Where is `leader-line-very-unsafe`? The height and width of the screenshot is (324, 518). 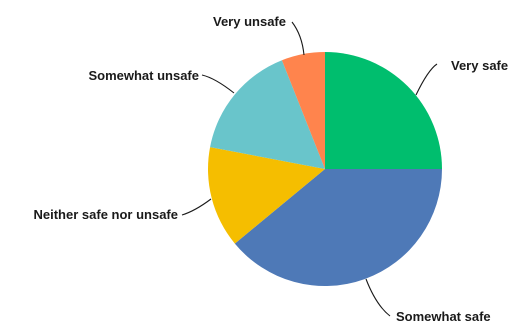 leader-line-very-unsafe is located at coordinates (298, 38).